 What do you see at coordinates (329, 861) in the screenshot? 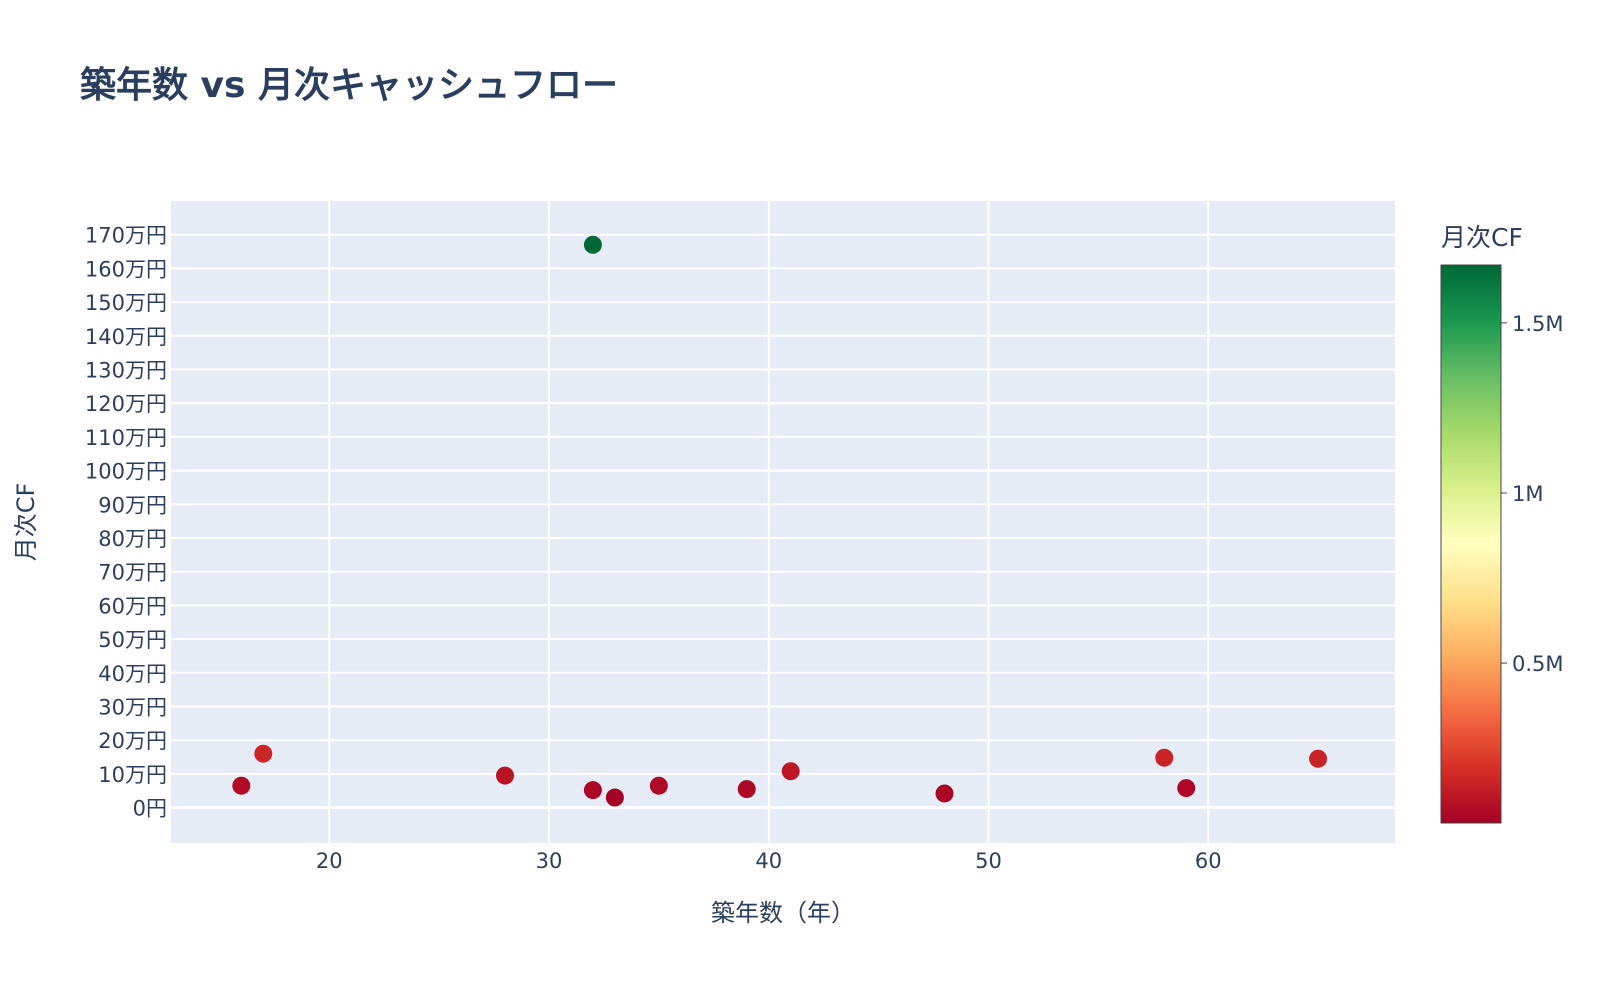
I see `x-tick-label: 20` at bounding box center [329, 861].